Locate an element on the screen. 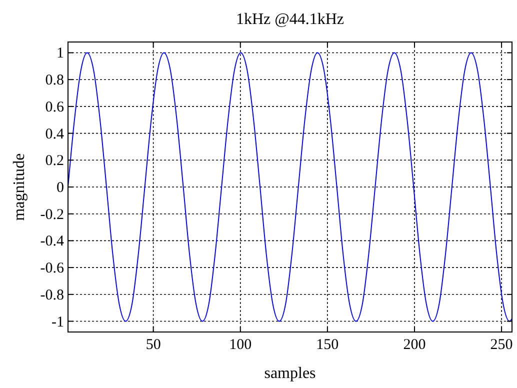 The width and height of the screenshot is (517, 388). y-tick-label: -1 is located at coordinates (58, 322).